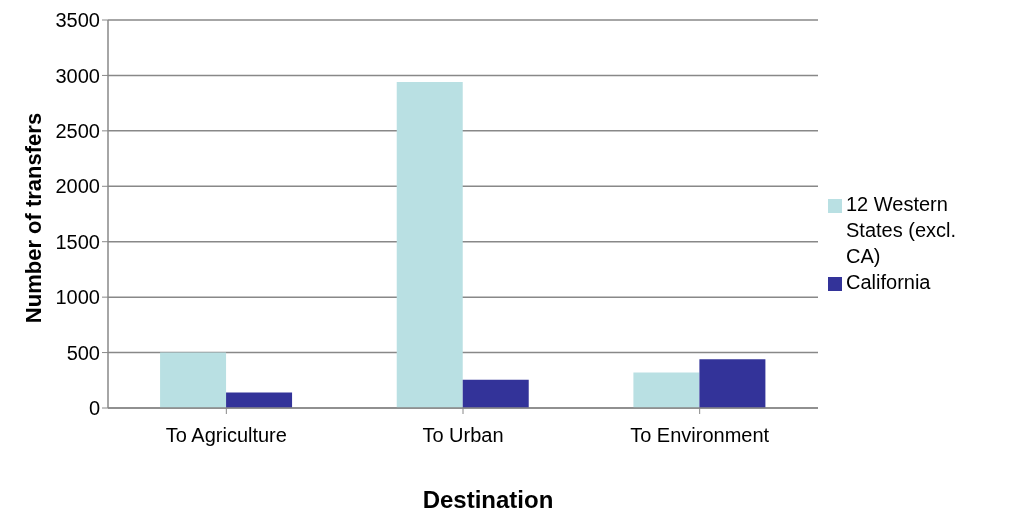 This screenshot has height=524, width=1019. I want to click on x-tick-label: To Agriculture, so click(226, 435).